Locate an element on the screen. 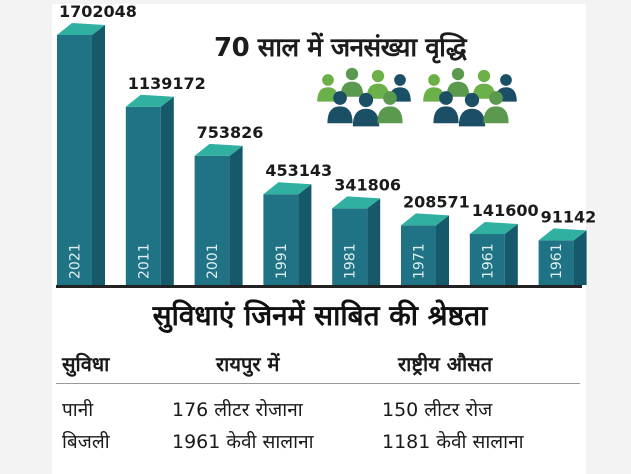 This screenshot has height=474, width=631. bar-value-label: 753826 is located at coordinates (230, 132).